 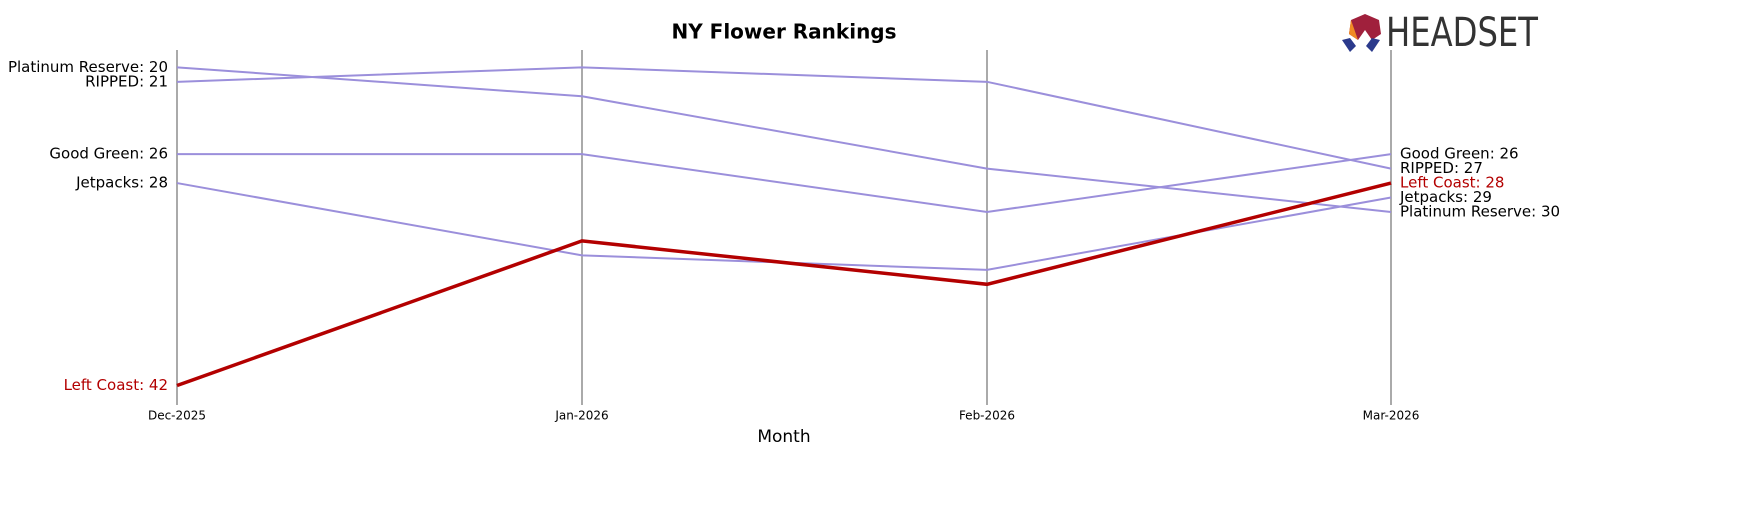 What do you see at coordinates (1441, 168) in the screenshot?
I see `value-label: RIPPED: 27` at bounding box center [1441, 168].